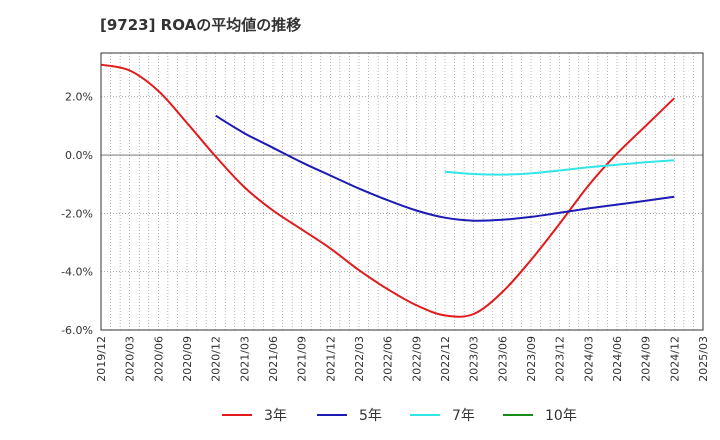  What do you see at coordinates (561, 416) in the screenshot?
I see `legend-label-10年: 10年` at bounding box center [561, 416].